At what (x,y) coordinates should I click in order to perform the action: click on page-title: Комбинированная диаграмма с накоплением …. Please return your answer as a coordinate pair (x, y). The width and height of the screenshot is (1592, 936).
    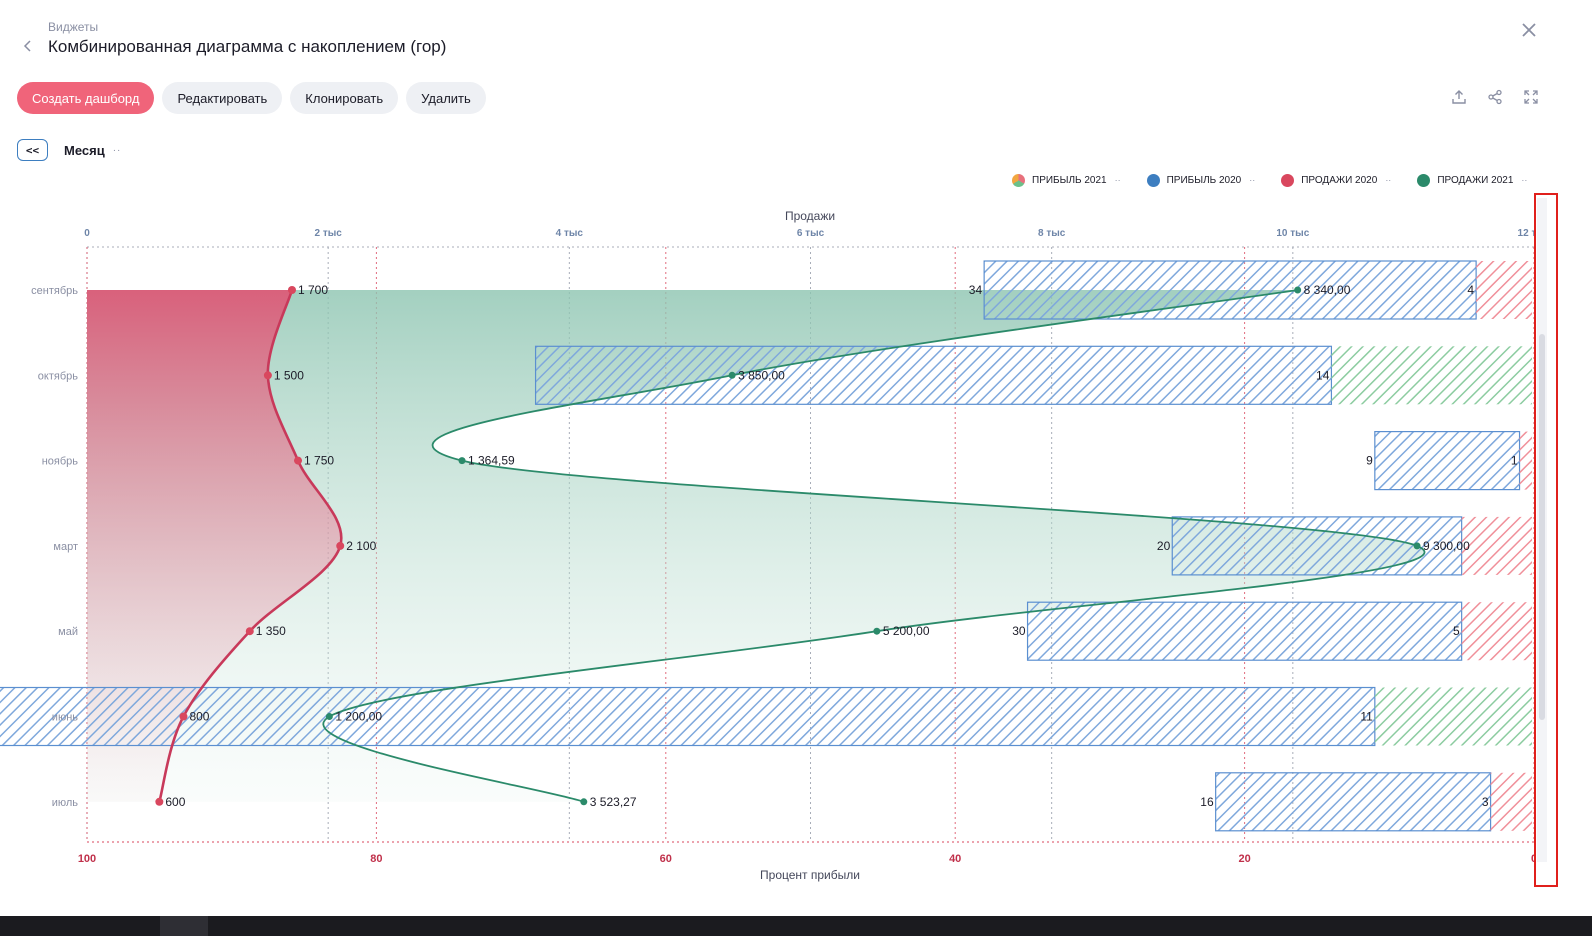
    Looking at the image, I should click on (247, 46).